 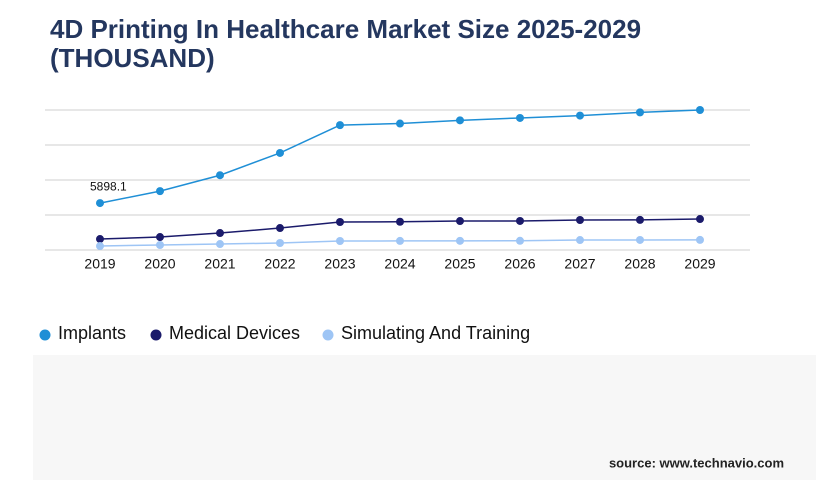 I want to click on legend-label: Simulating And Training, so click(x=435, y=333).